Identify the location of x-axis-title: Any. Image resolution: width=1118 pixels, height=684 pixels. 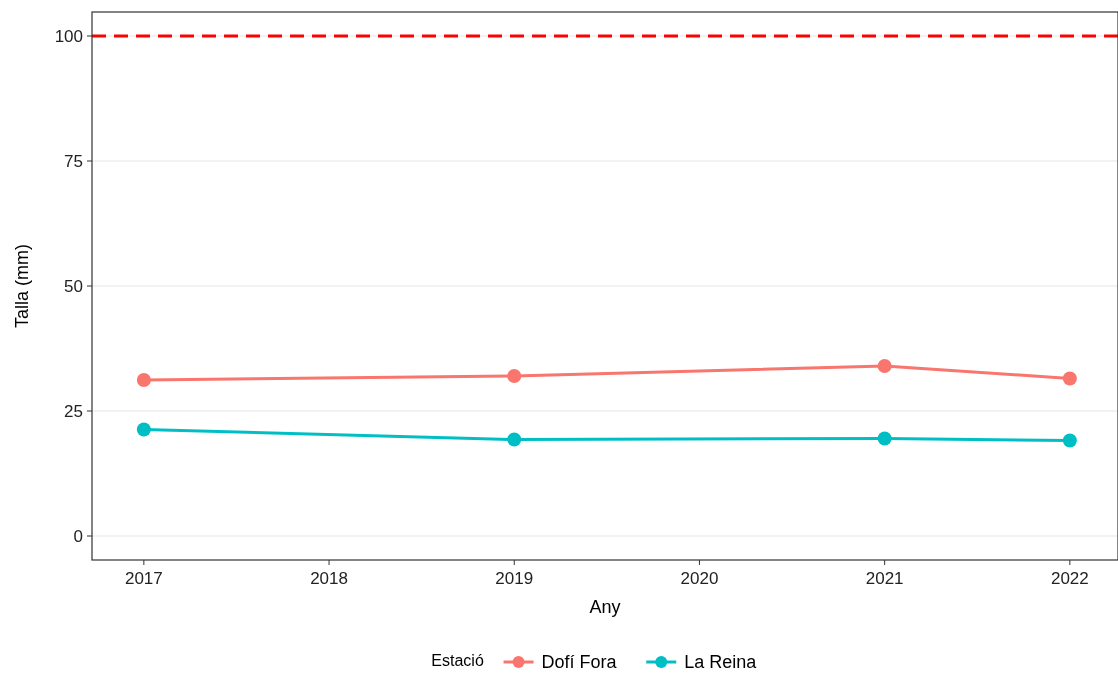
(605, 607).